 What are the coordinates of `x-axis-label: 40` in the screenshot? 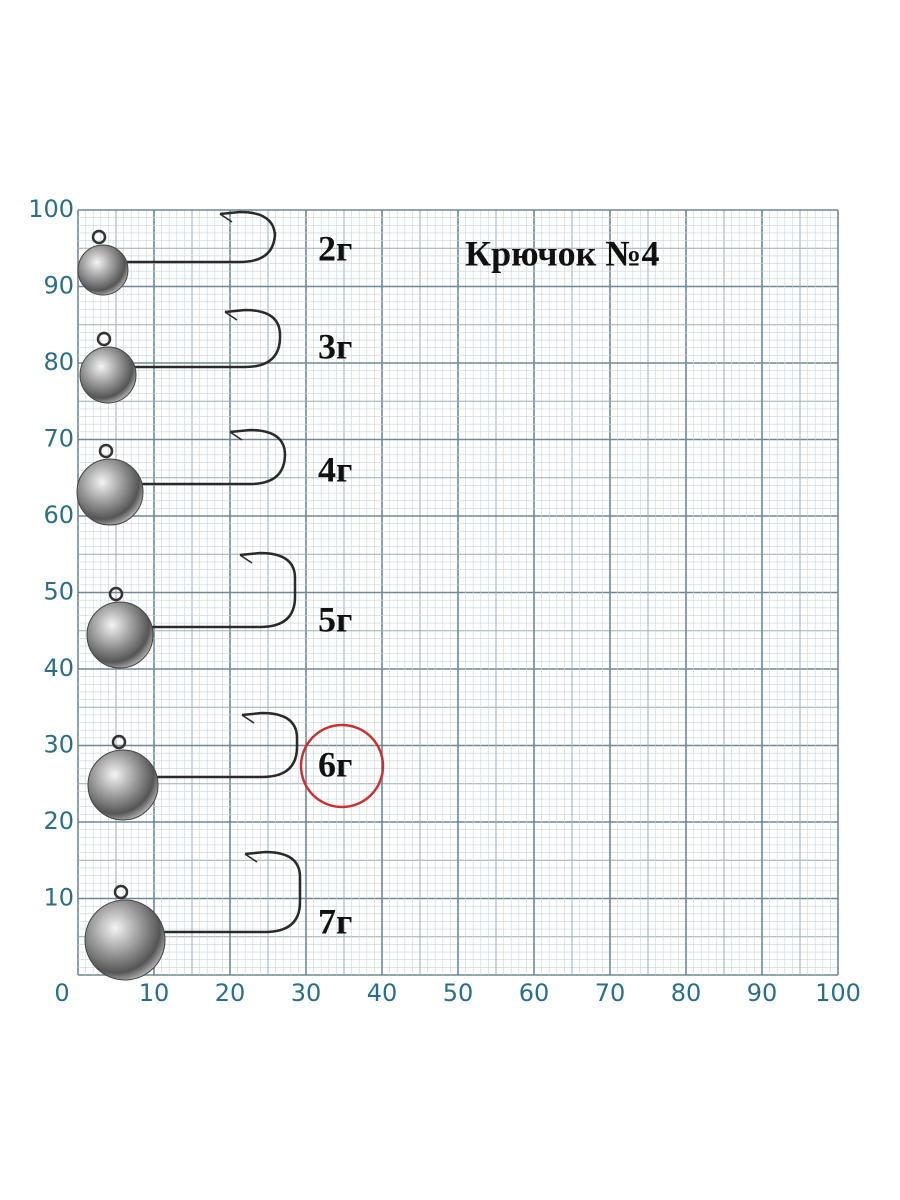 It's located at (382, 993).